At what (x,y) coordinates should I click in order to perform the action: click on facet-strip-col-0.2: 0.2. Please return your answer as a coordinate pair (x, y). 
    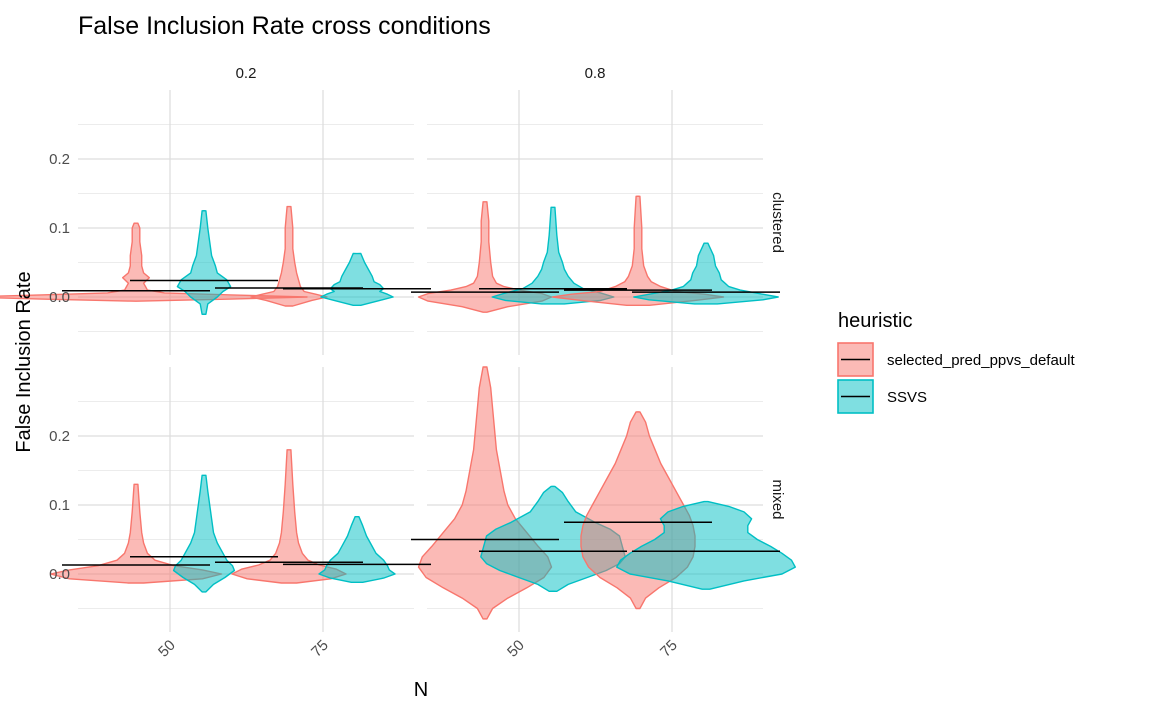
    Looking at the image, I should click on (246, 73).